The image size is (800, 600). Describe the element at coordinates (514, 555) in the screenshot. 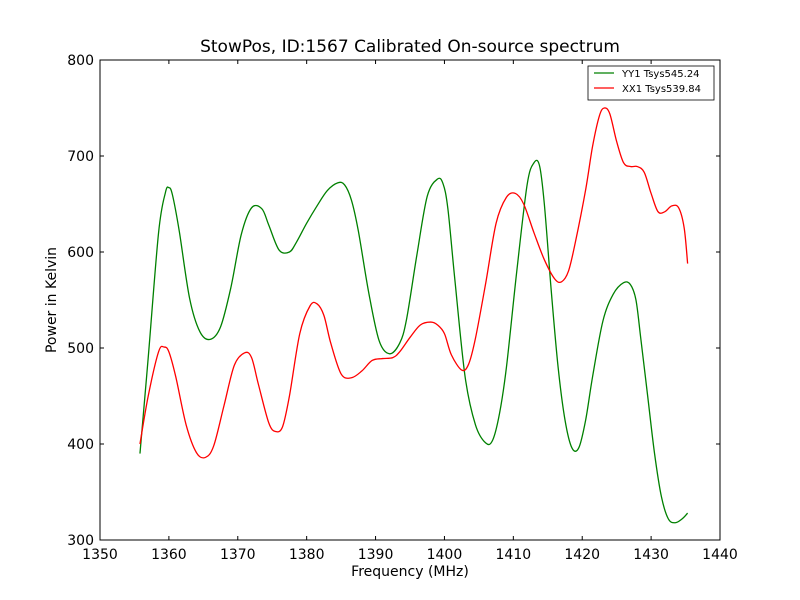

I see `x-tick-label: 1410` at that location.